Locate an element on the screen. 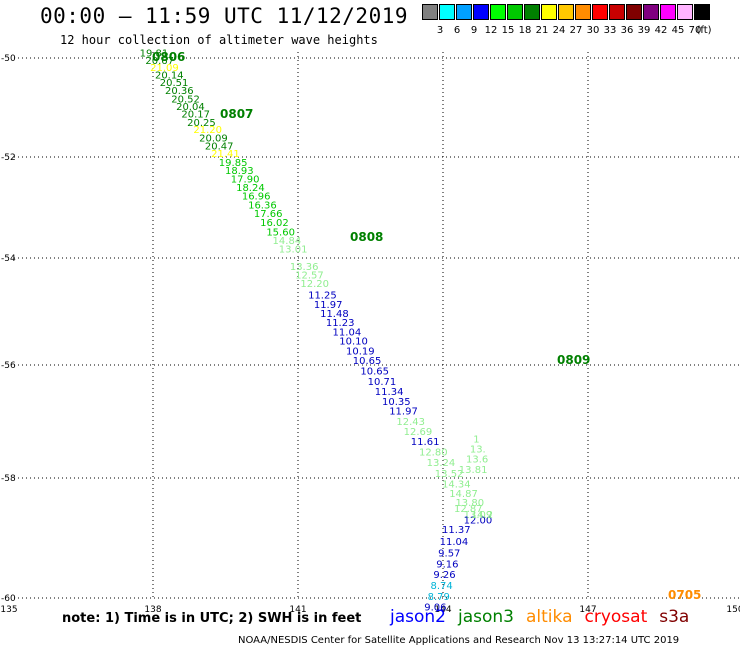  legend-cryosat: cryosat is located at coordinates (616, 617).